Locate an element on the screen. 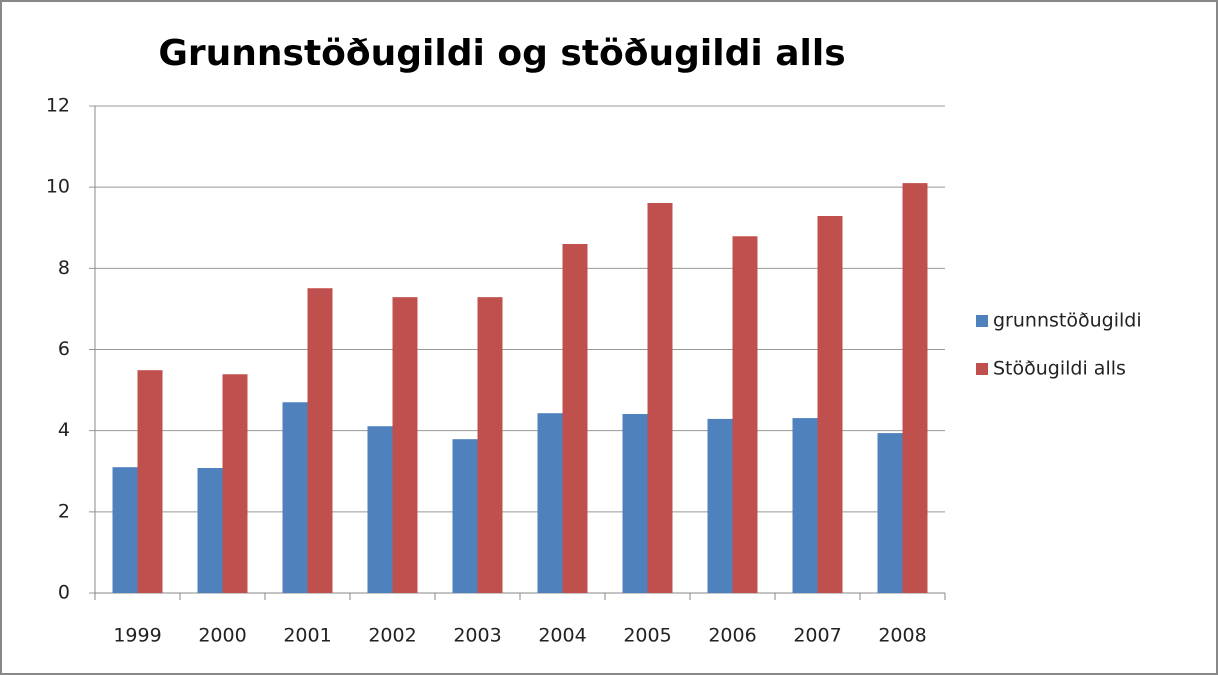 The image size is (1218, 675). x-tick-label: 2008 is located at coordinates (902, 636).